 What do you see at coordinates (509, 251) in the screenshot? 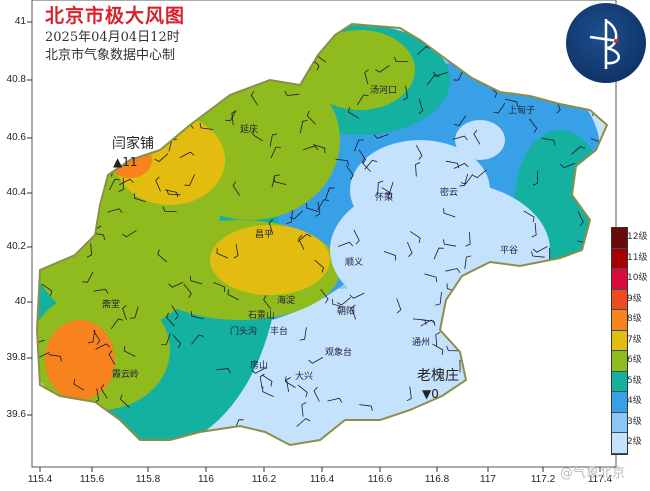
I see `place-label: 平谷` at bounding box center [509, 251].